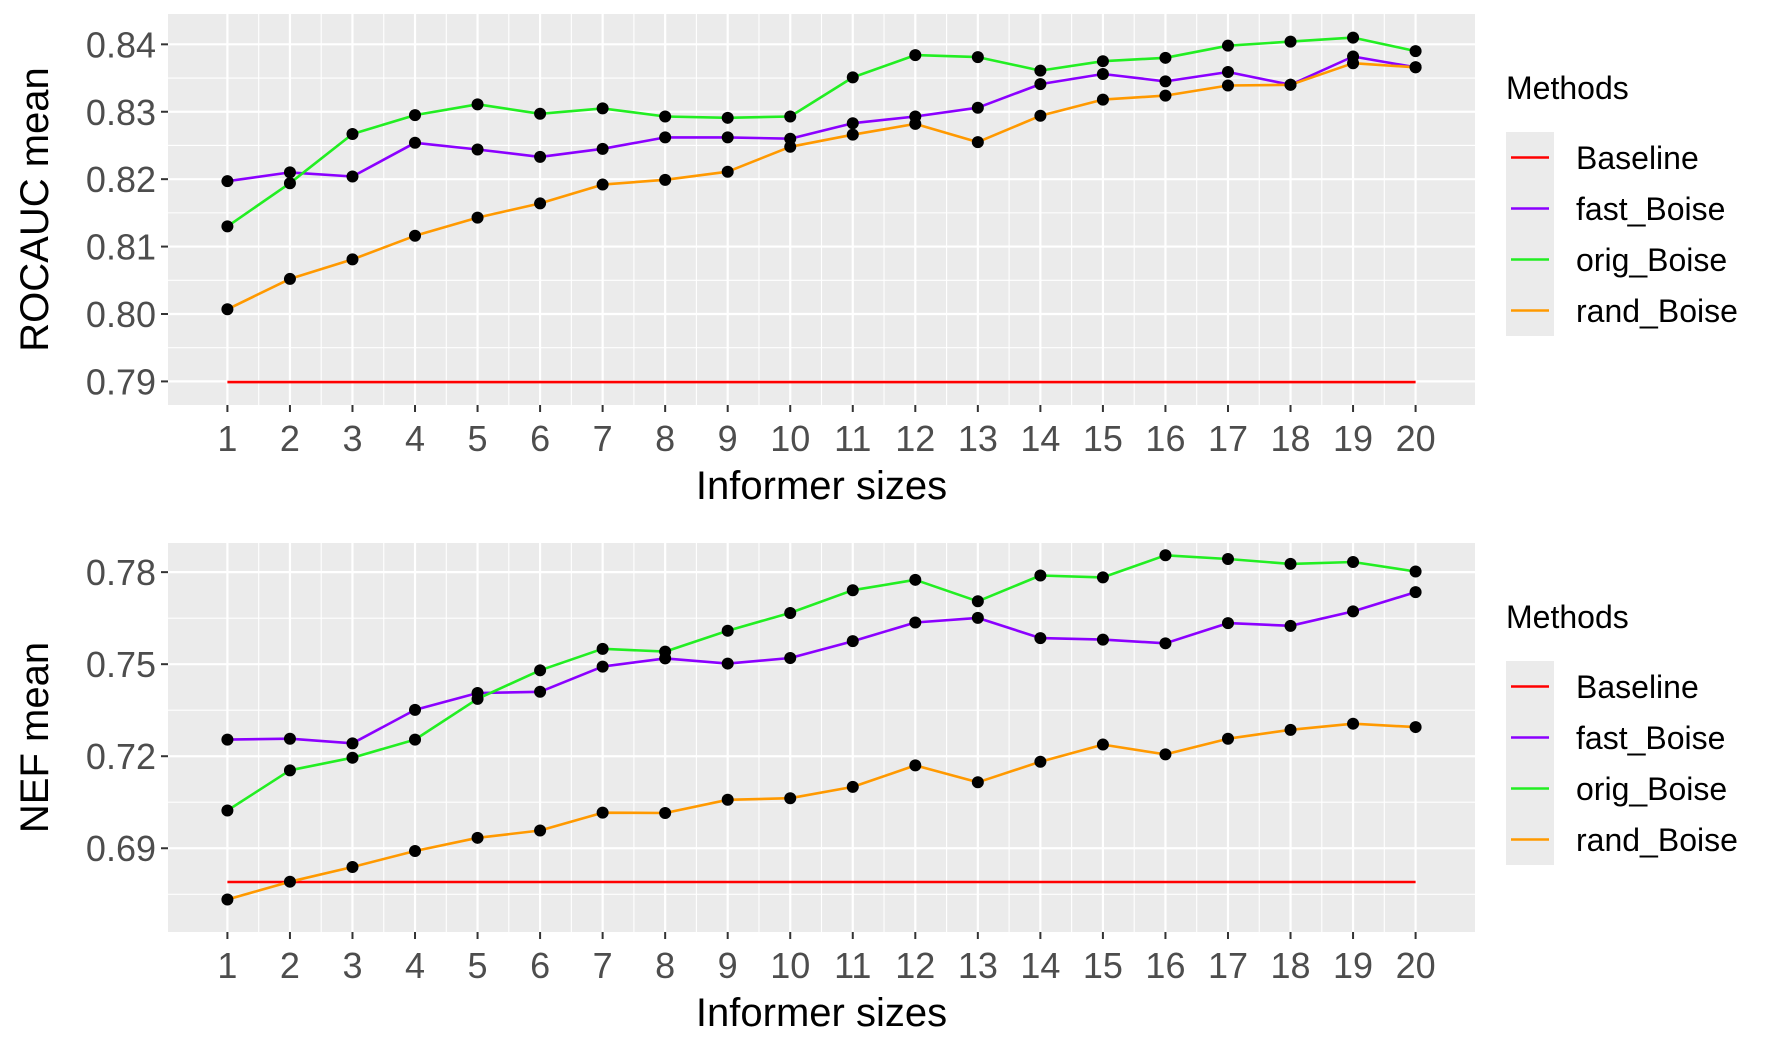 Image resolution: width=1790 pixels, height=1054 pixels. Describe the element at coordinates (35, 209) in the screenshot. I see `y-axis-title: ROCAUC mean` at that location.